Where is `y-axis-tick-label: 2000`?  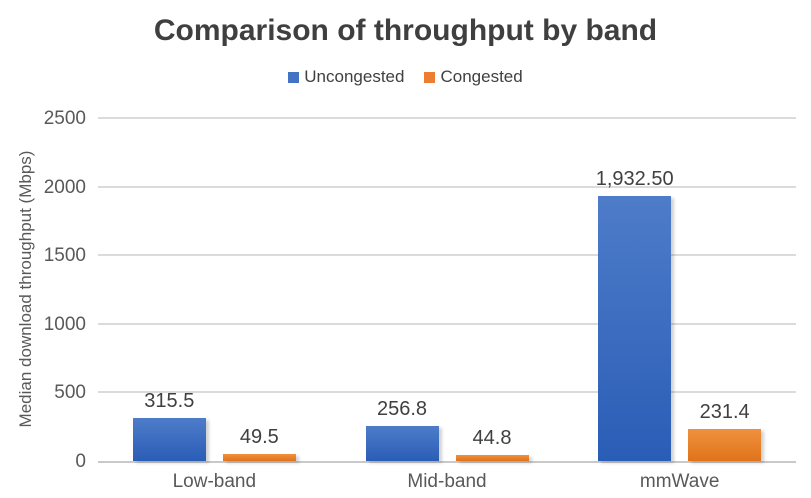
y-axis-tick-label: 2000 is located at coordinates (64, 187).